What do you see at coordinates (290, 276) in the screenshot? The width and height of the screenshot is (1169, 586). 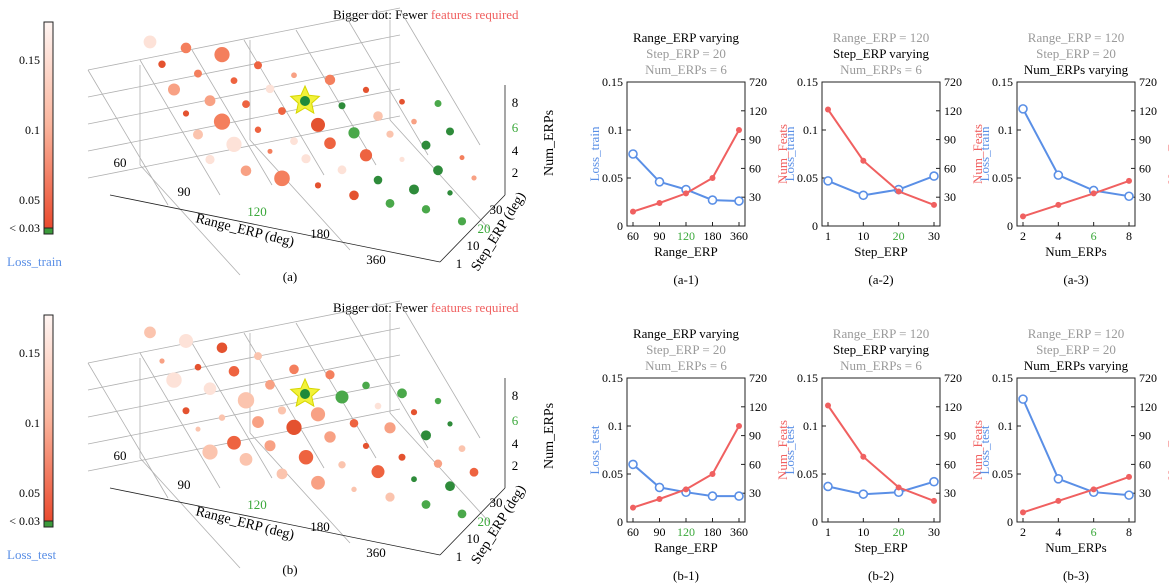 I see `panel-caption: (a)` at bounding box center [290, 276].